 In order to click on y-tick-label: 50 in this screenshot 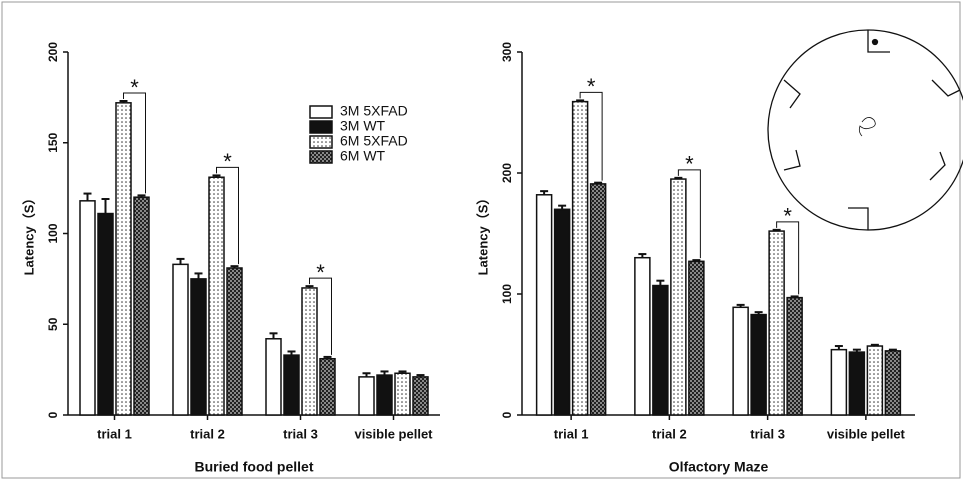, I will do `click(53, 324)`.